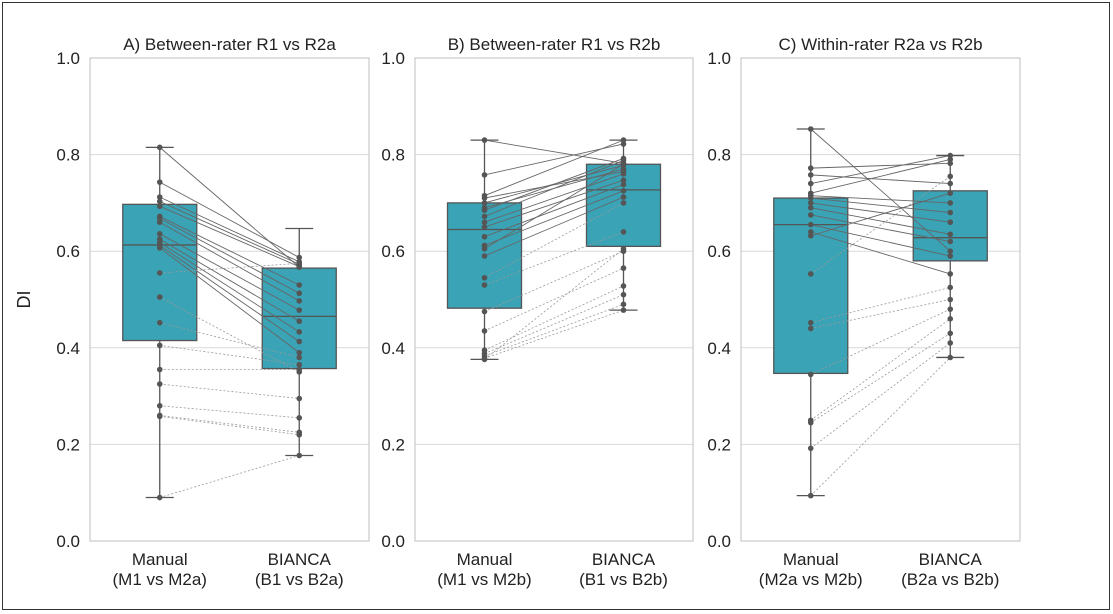 The image size is (1113, 614). Describe the element at coordinates (68, 348) in the screenshot. I see `y-tick-label-0-2: 0.4` at that location.